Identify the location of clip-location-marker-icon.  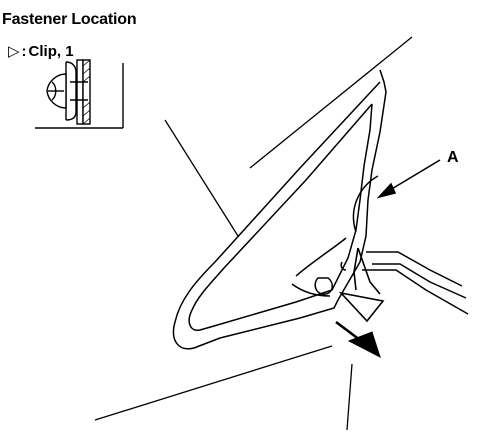
(361, 285).